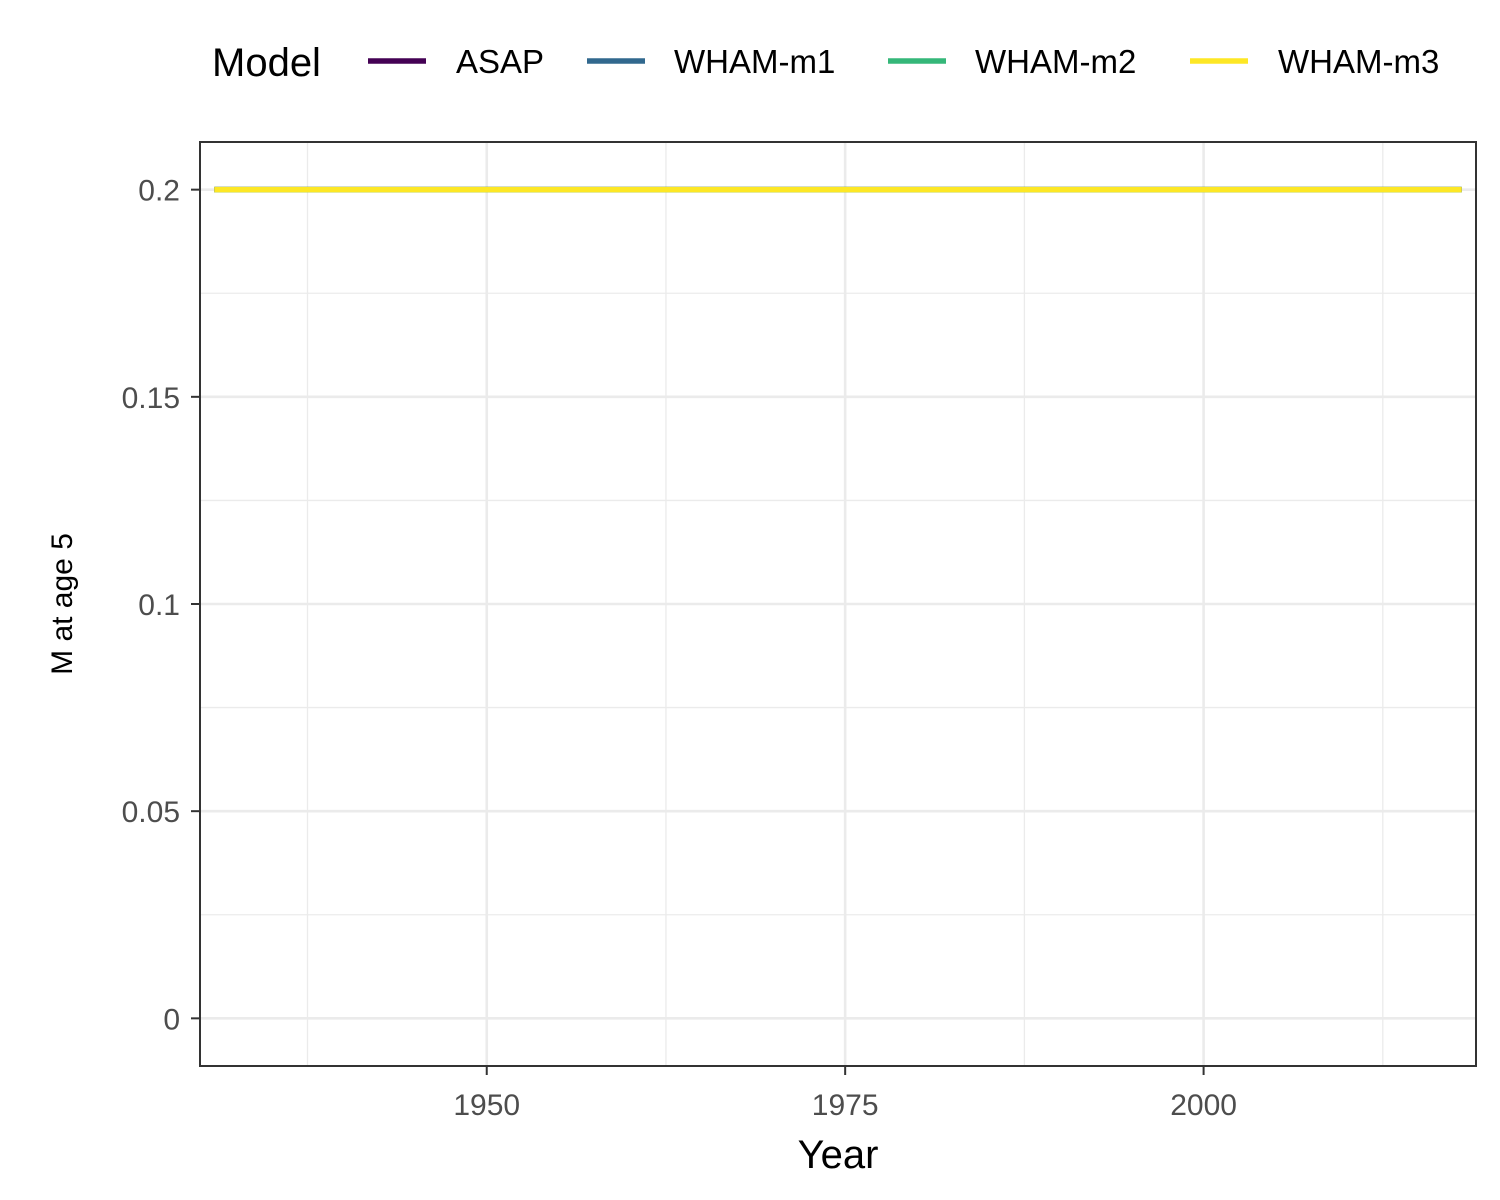 This screenshot has height=1200, width=1500. What do you see at coordinates (754, 61) in the screenshot?
I see `legend-label: WHAM-m1` at bounding box center [754, 61].